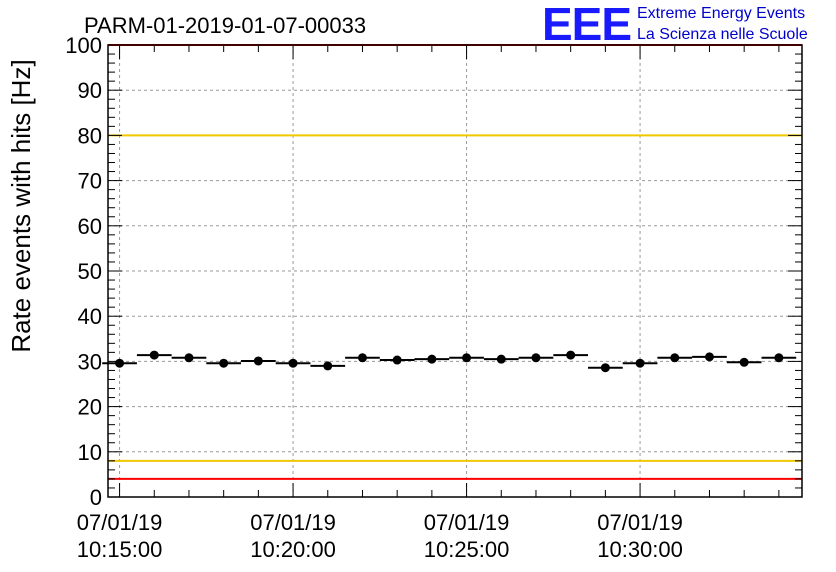 This screenshot has width=836, height=572. Describe the element at coordinates (90, 316) in the screenshot. I see `y-tick-label: 40` at that location.